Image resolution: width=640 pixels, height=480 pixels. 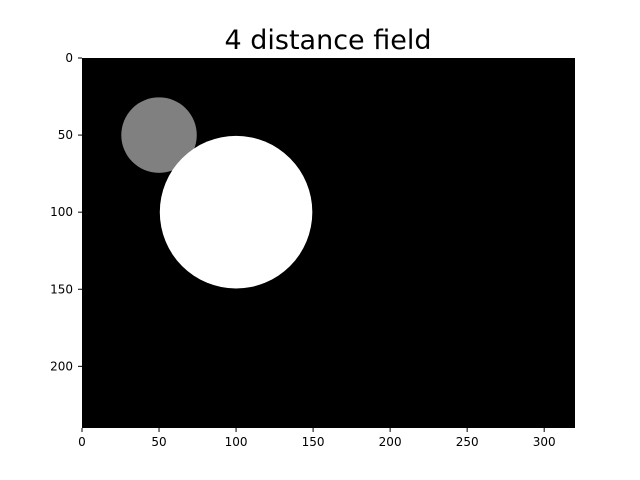 What do you see at coordinates (65, 135) in the screenshot?
I see `y-tick-label: 50` at bounding box center [65, 135].